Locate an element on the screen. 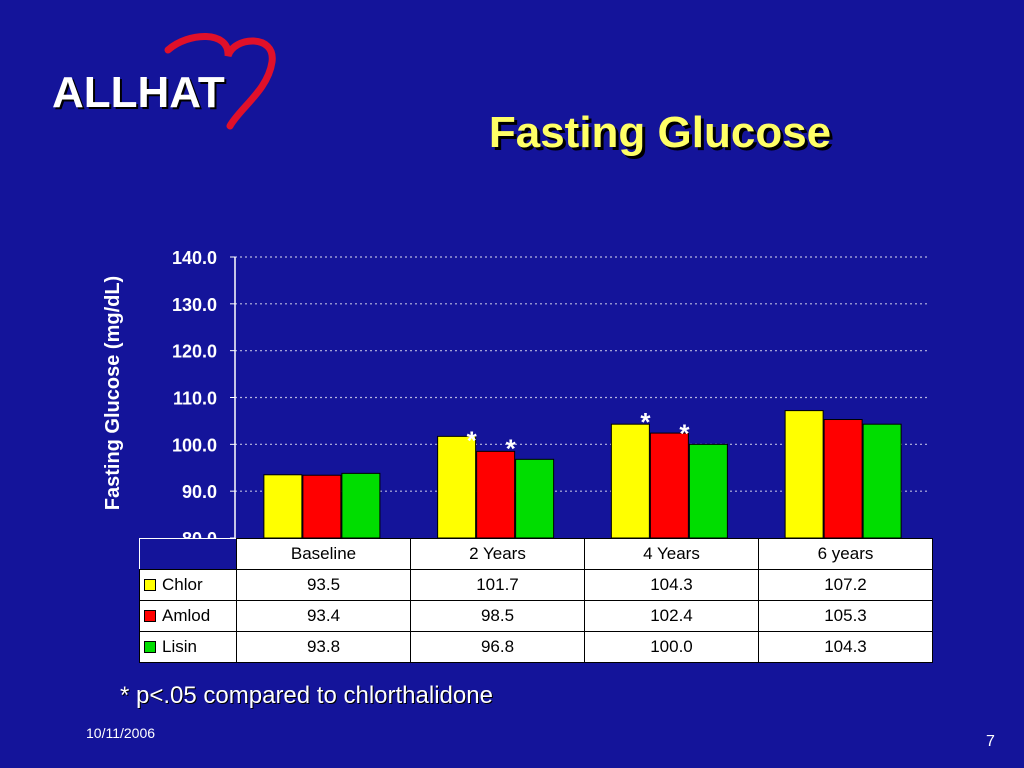 This screenshot has width=1024, height=768. table-cell: 107.2 is located at coordinates (845, 585).